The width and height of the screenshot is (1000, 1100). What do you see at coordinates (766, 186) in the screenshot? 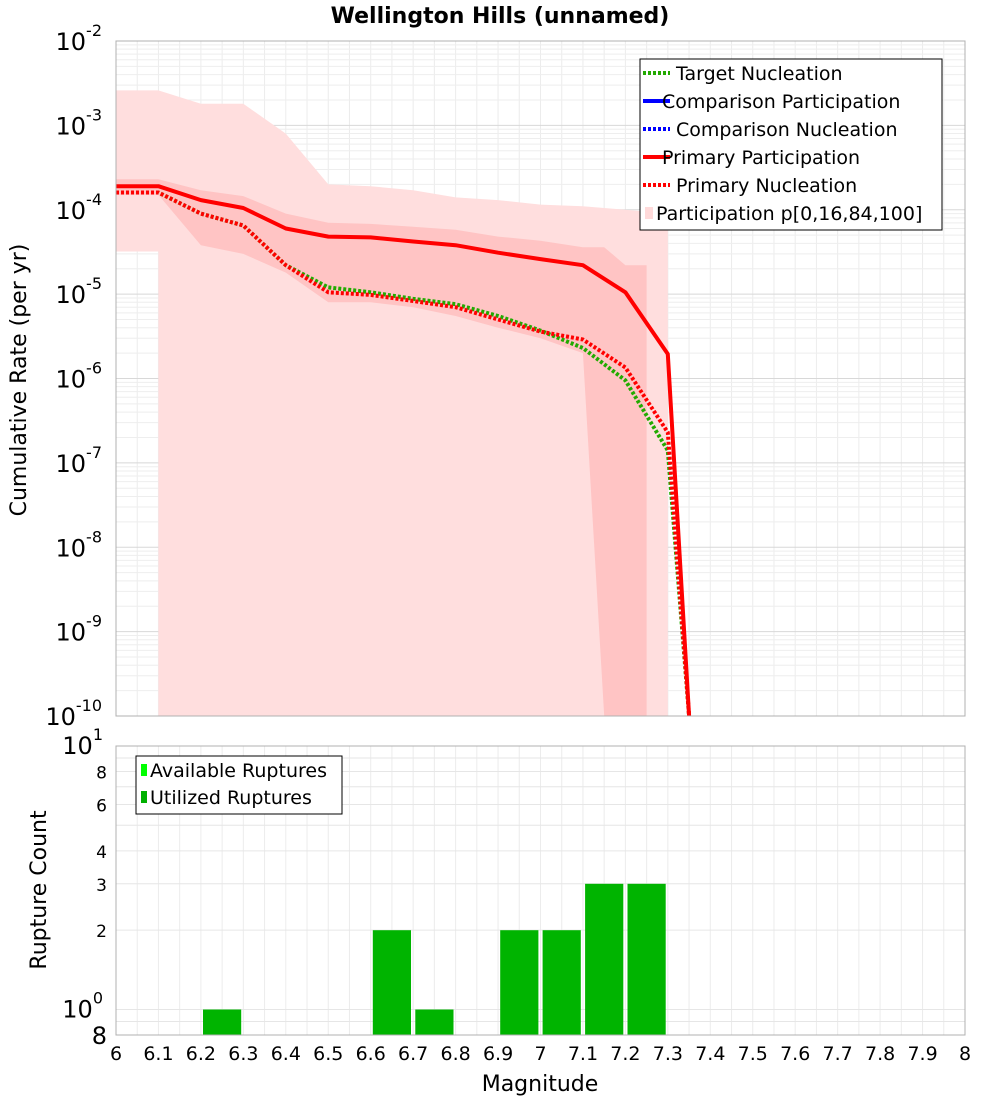
I see `legend-label: Primary Nucleation` at bounding box center [766, 186].